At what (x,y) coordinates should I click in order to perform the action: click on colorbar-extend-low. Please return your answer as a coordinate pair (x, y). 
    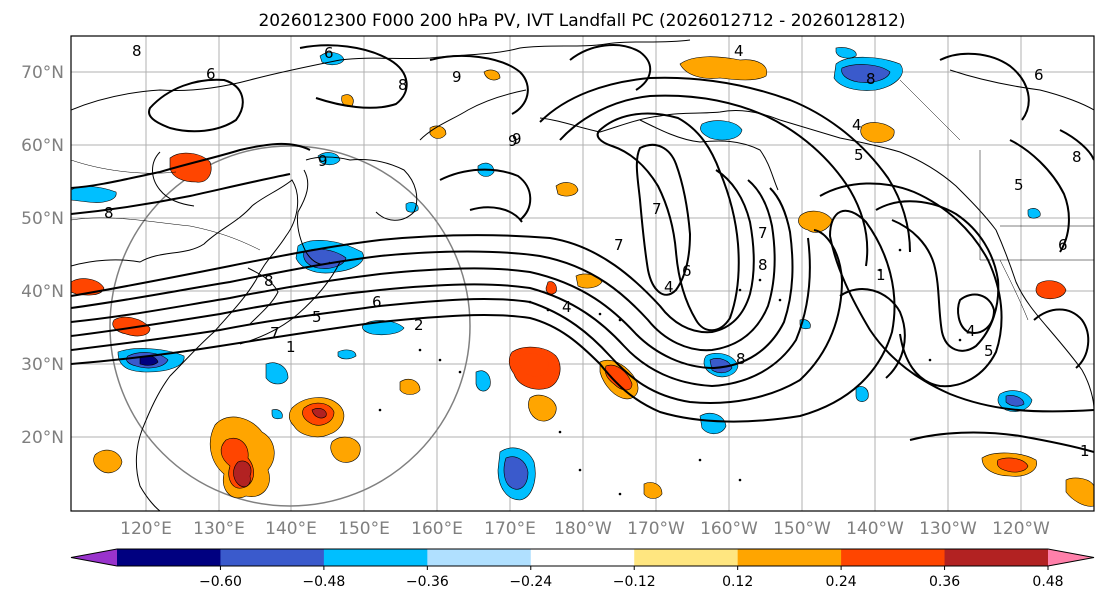
    Looking at the image, I should click on (94, 557).